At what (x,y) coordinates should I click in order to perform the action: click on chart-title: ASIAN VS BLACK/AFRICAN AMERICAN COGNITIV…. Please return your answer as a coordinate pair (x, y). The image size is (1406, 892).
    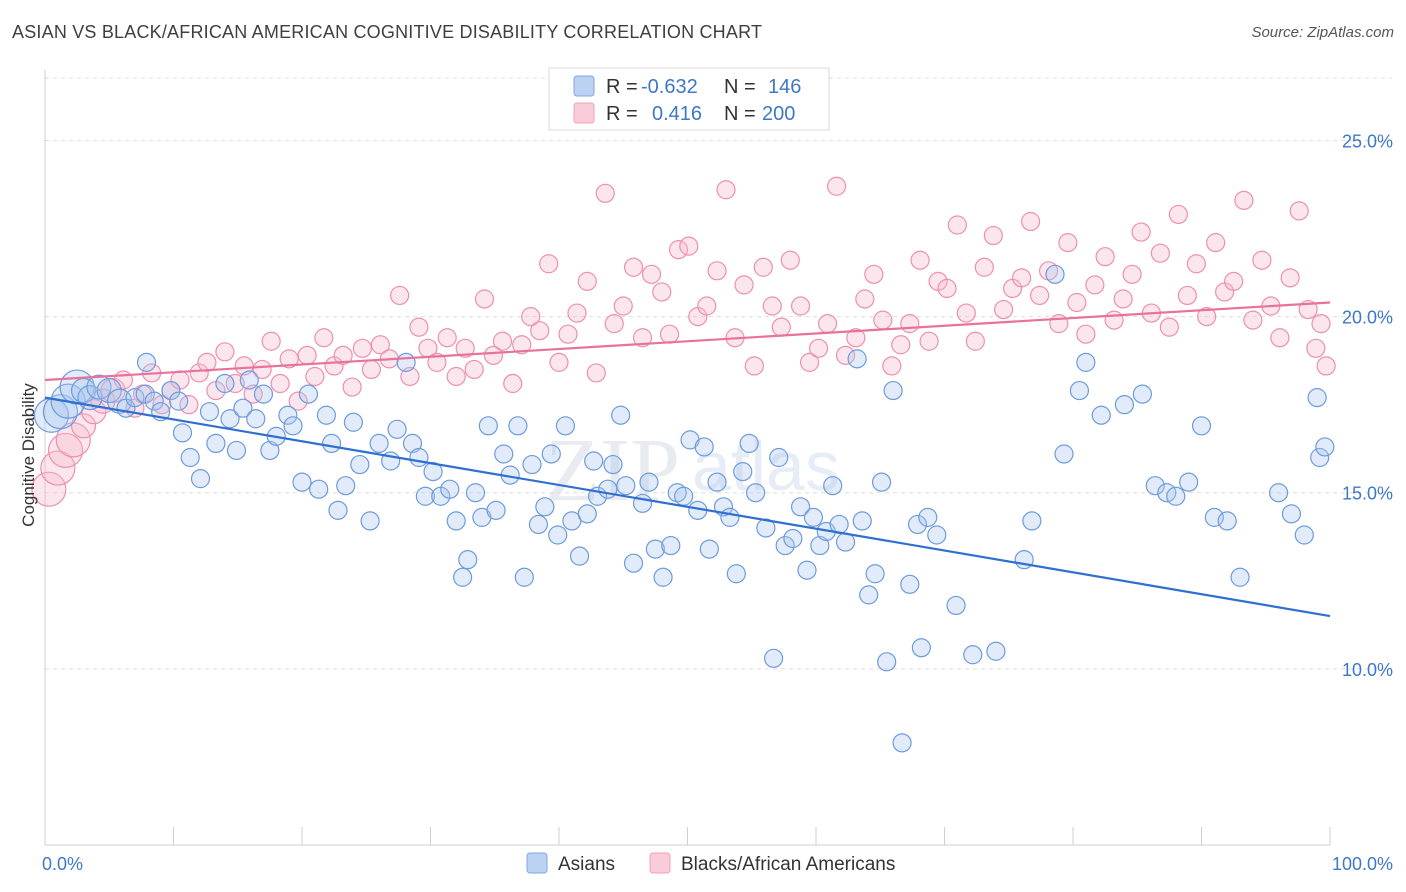
    Looking at the image, I should click on (387, 32).